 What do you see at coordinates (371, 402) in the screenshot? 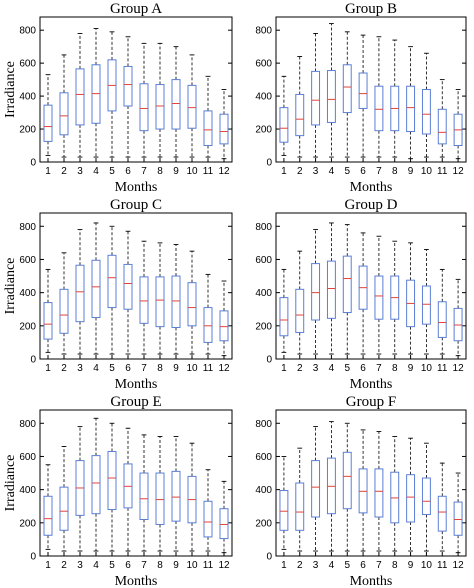
I see `chart-title: Group F` at bounding box center [371, 402].